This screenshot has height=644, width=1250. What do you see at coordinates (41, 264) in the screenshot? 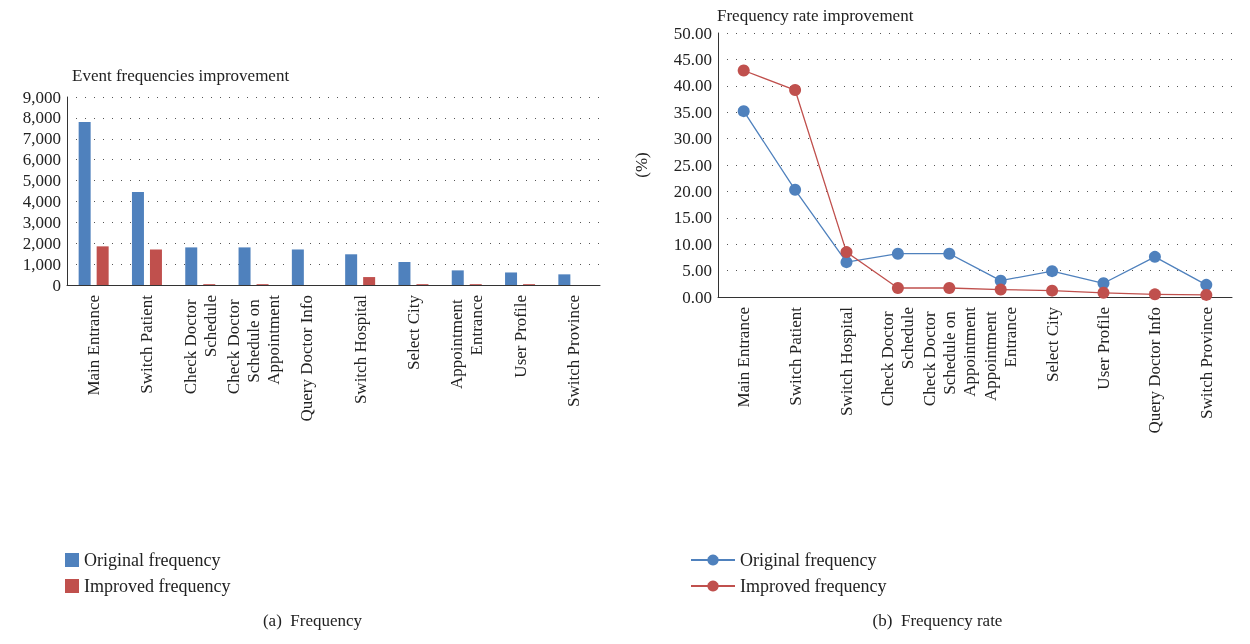
I see `y-tick-label: 1,000` at bounding box center [41, 264].